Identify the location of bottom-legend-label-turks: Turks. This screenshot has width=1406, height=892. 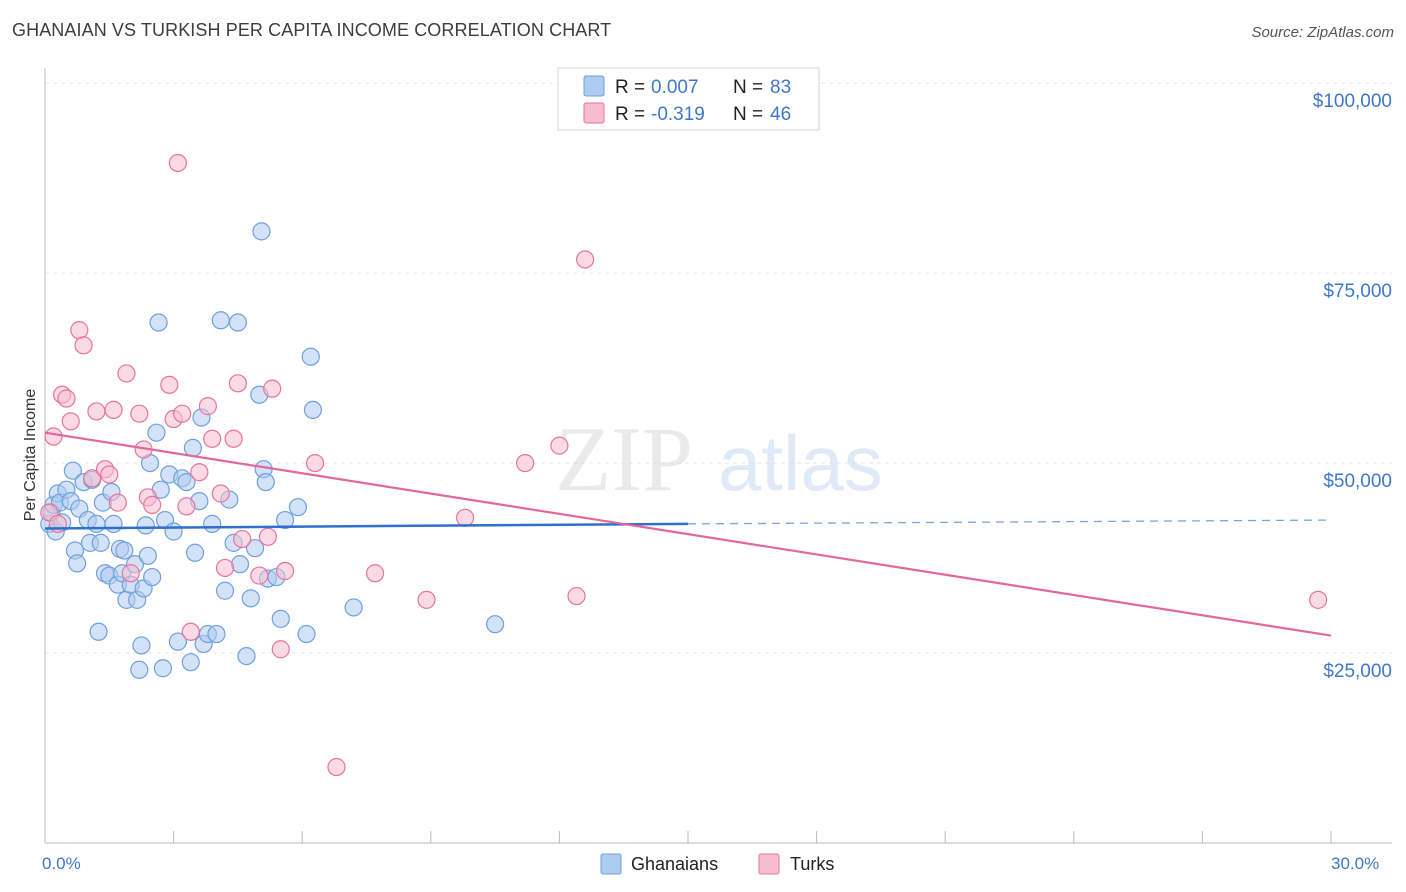
(812, 864).